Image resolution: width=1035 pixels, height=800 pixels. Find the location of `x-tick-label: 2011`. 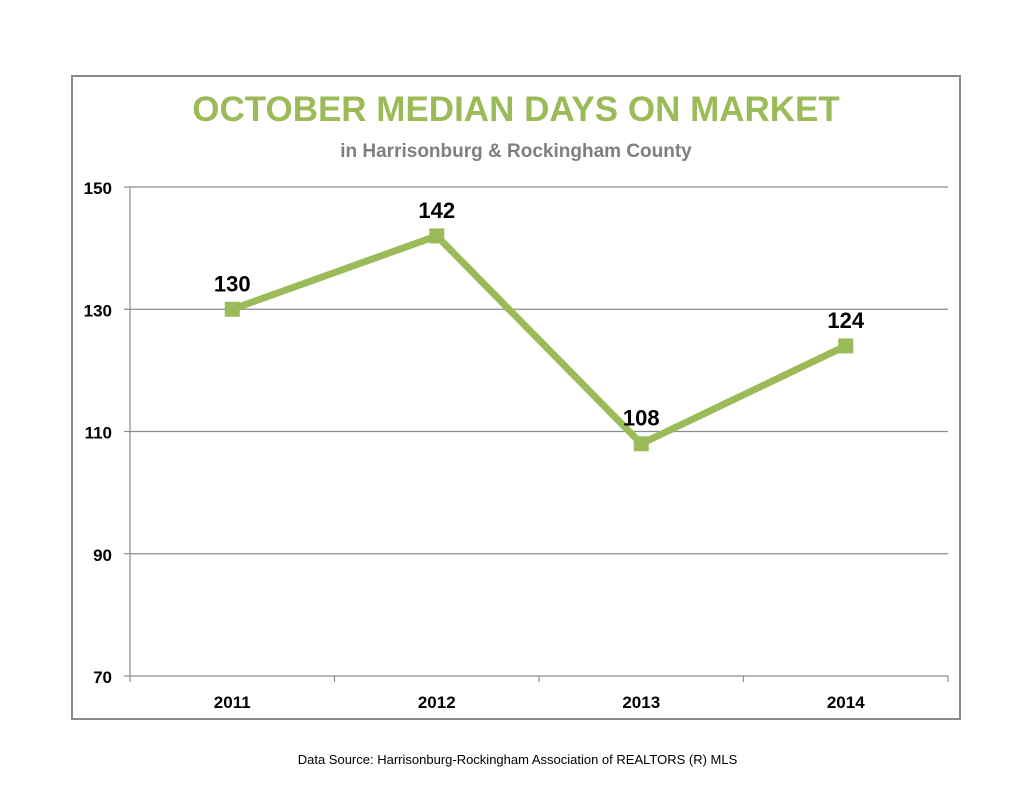

x-tick-label: 2011 is located at coordinates (232, 702).